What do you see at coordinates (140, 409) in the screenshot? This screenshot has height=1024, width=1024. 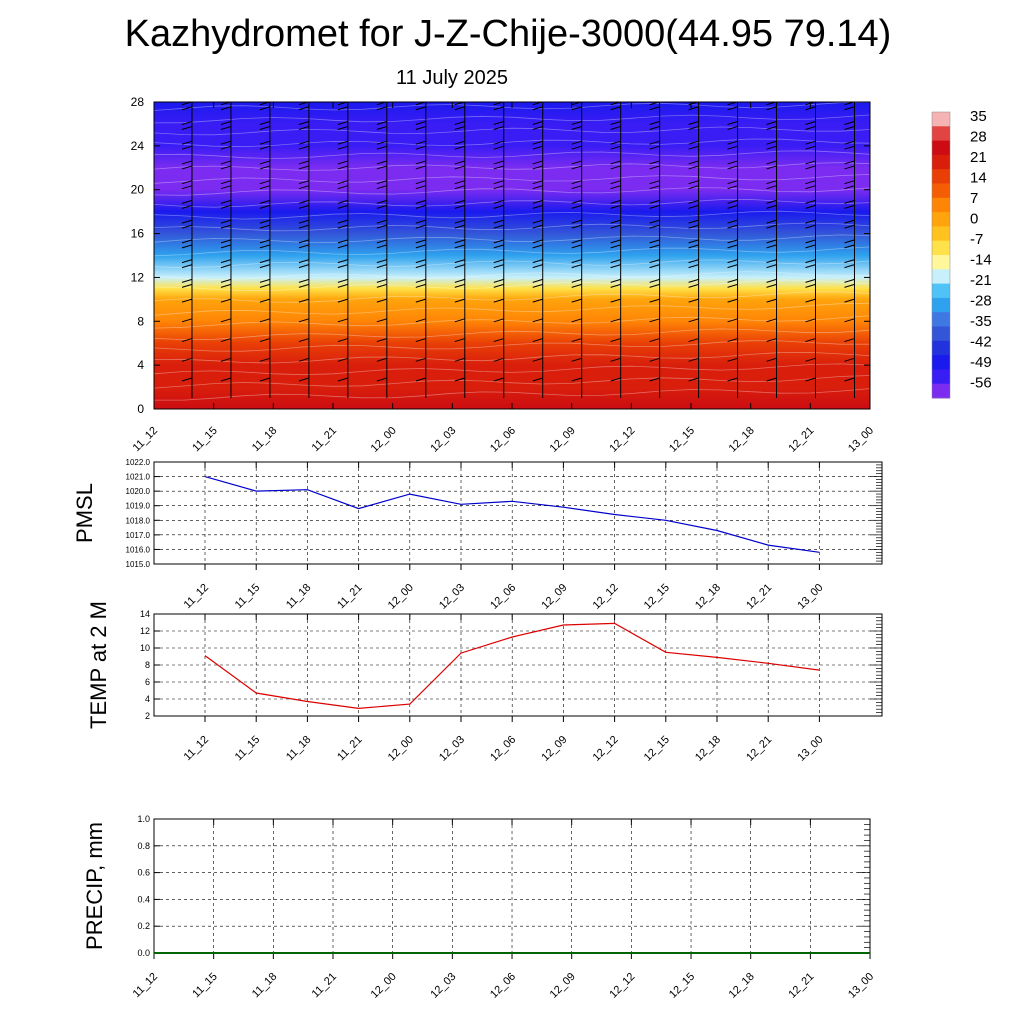 I see `y-tick-label: 0` at bounding box center [140, 409].